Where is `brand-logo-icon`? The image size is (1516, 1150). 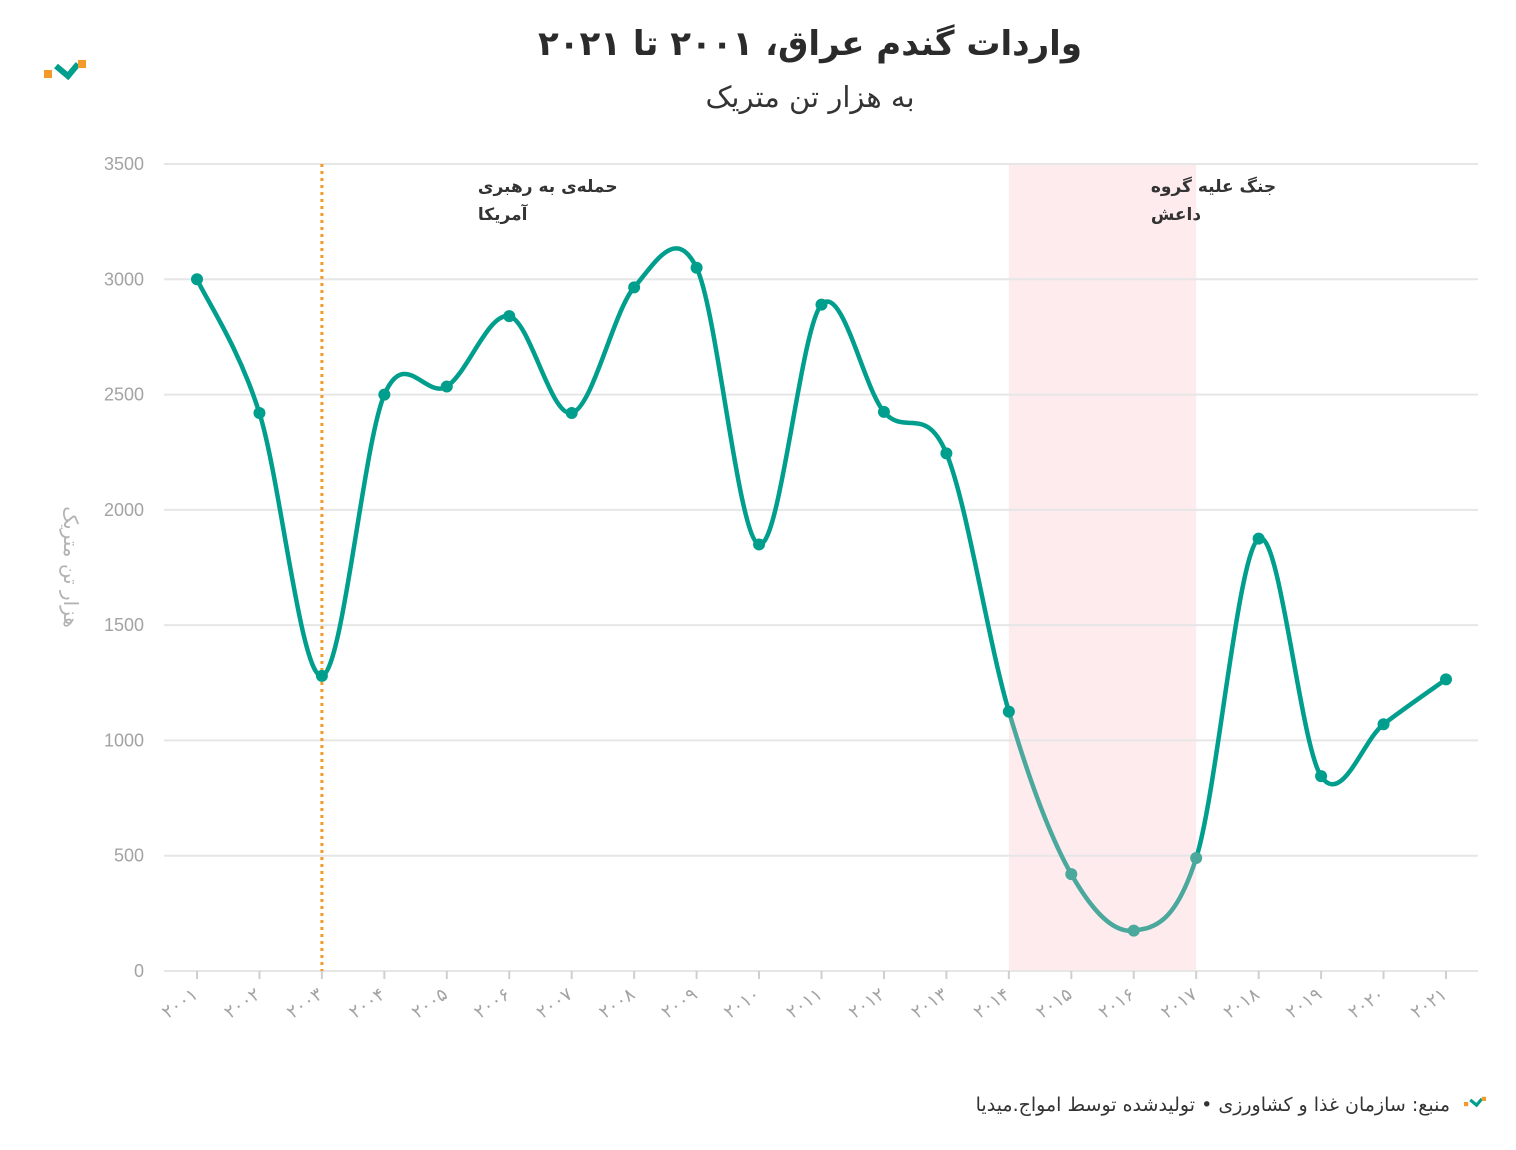
brand-logo-icon is located at coordinates (65, 70).